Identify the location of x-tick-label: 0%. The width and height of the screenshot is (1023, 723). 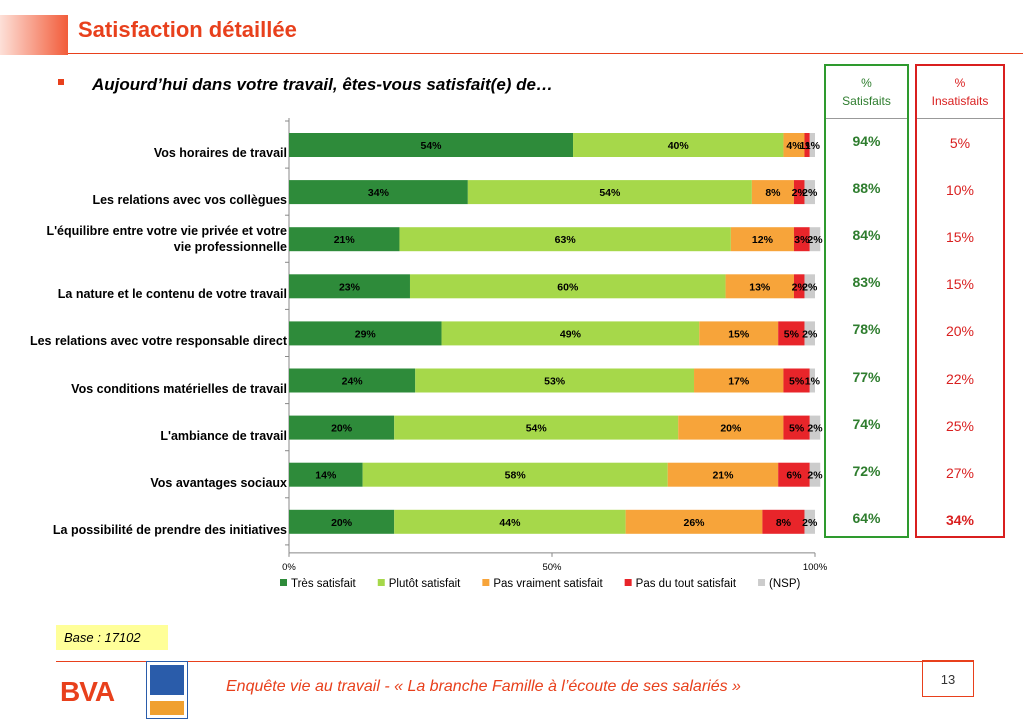
(289, 567).